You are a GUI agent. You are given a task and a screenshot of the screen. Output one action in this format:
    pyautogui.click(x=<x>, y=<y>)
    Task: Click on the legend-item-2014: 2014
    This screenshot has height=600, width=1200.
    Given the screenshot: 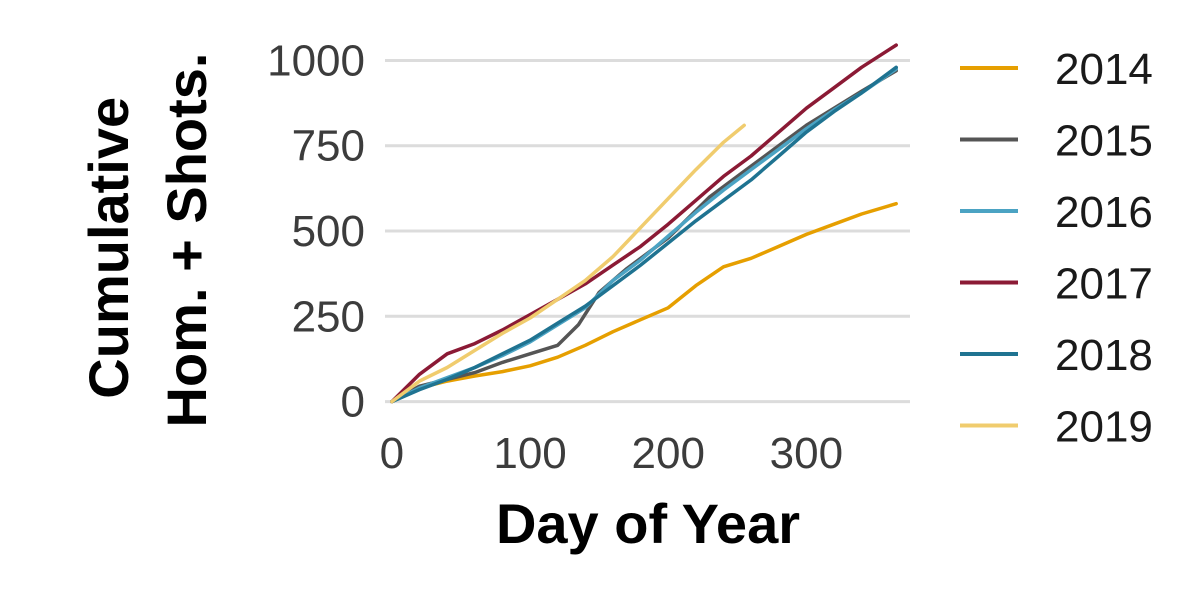 What is the action you would take?
    pyautogui.click(x=1056, y=69)
    